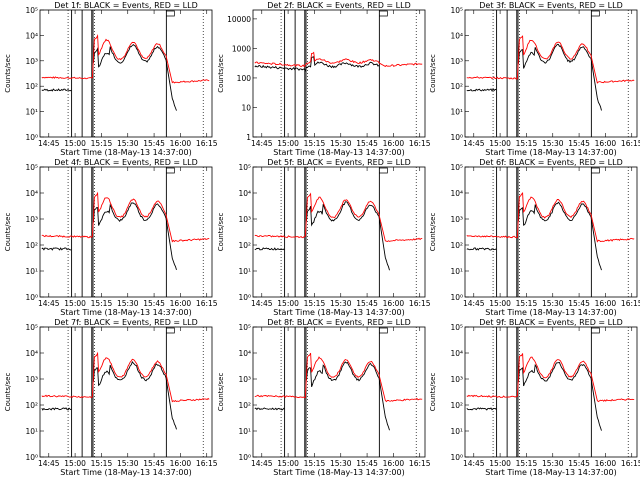 Image resolution: width=640 pixels, height=480 pixels. I want to click on panel-title: Det 3f: BLACK = Events, RED = LLD, so click(551, 5).